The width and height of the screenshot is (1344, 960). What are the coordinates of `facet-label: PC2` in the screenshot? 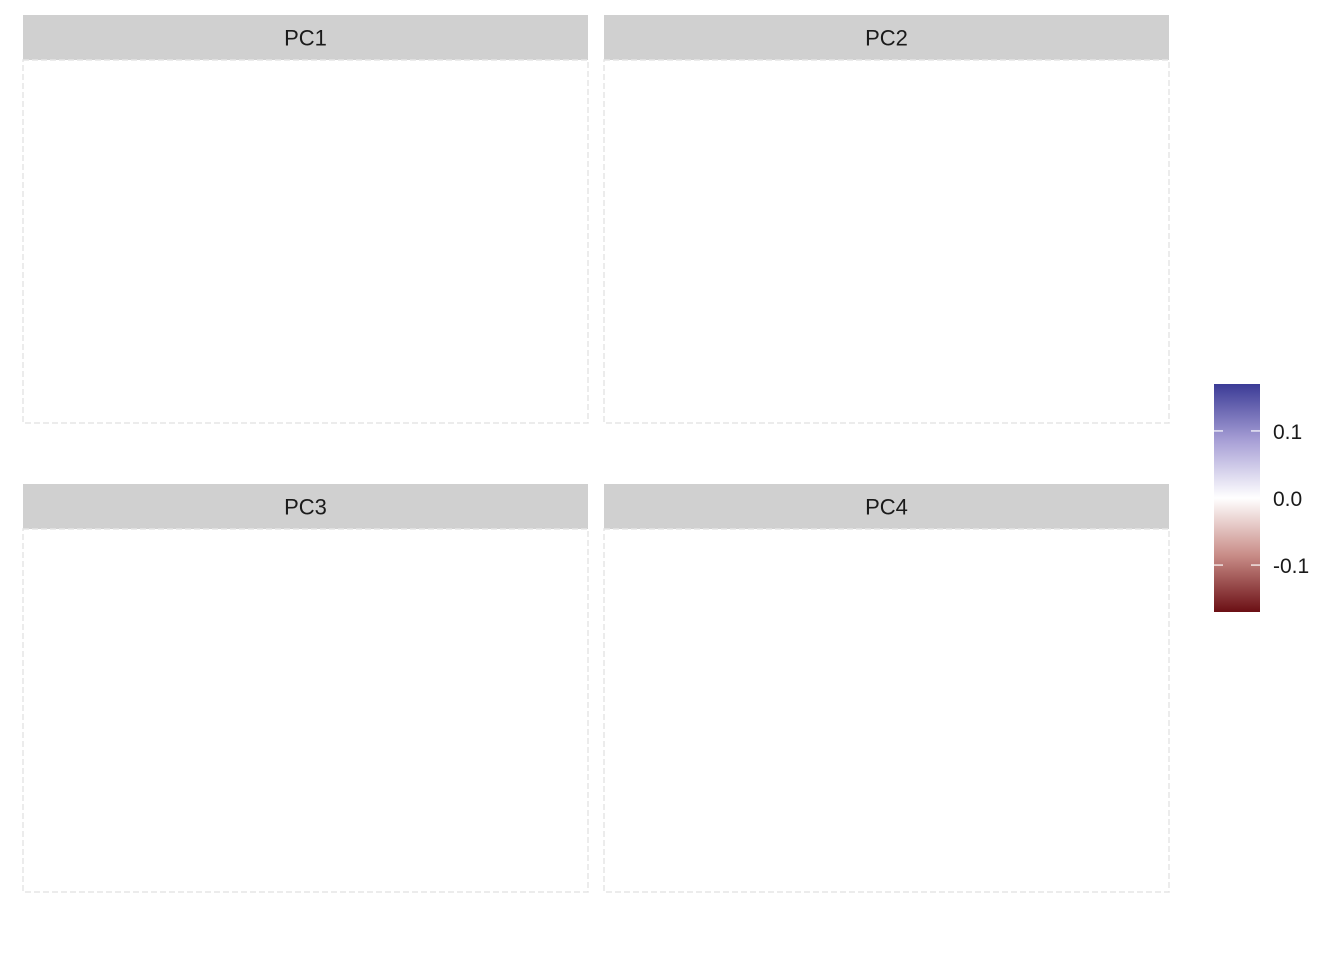 It's located at (886, 38).